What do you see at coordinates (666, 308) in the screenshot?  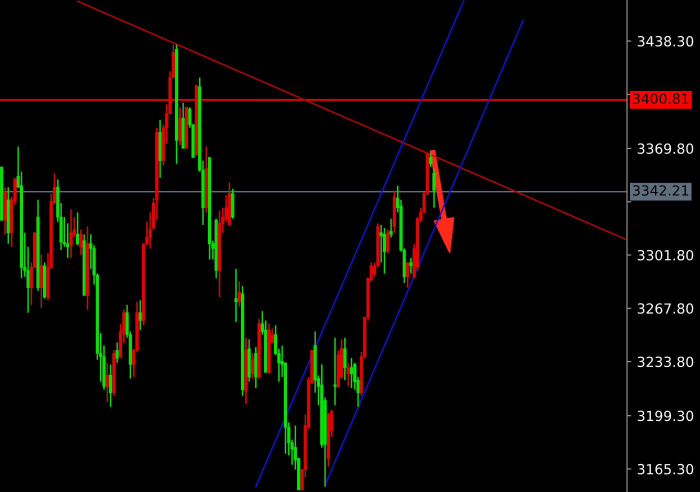 I see `y-tick-label: 3267.80` at bounding box center [666, 308].